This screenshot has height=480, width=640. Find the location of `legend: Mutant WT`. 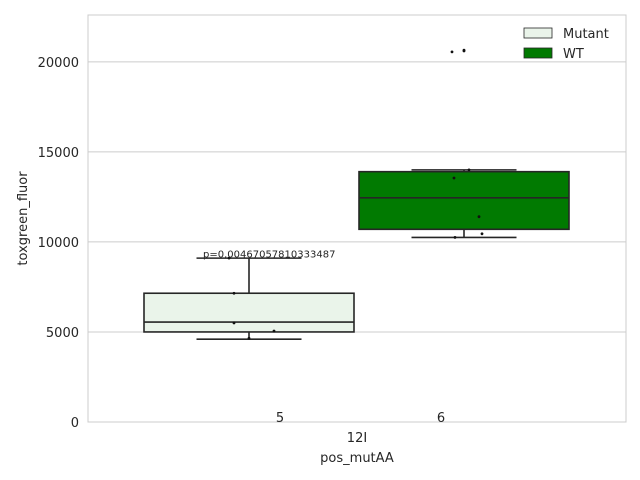

legend: Mutant WT is located at coordinates (566, 44).